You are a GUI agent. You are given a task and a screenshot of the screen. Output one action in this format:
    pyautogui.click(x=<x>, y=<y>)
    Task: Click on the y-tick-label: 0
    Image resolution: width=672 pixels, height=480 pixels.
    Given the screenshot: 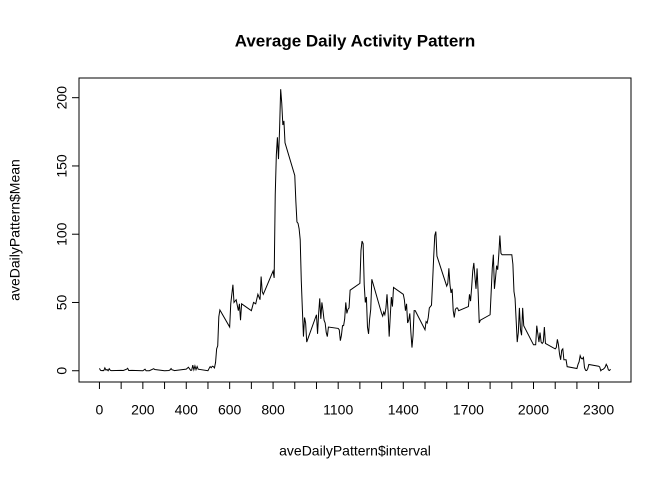 What is the action you would take?
    pyautogui.click(x=62, y=371)
    